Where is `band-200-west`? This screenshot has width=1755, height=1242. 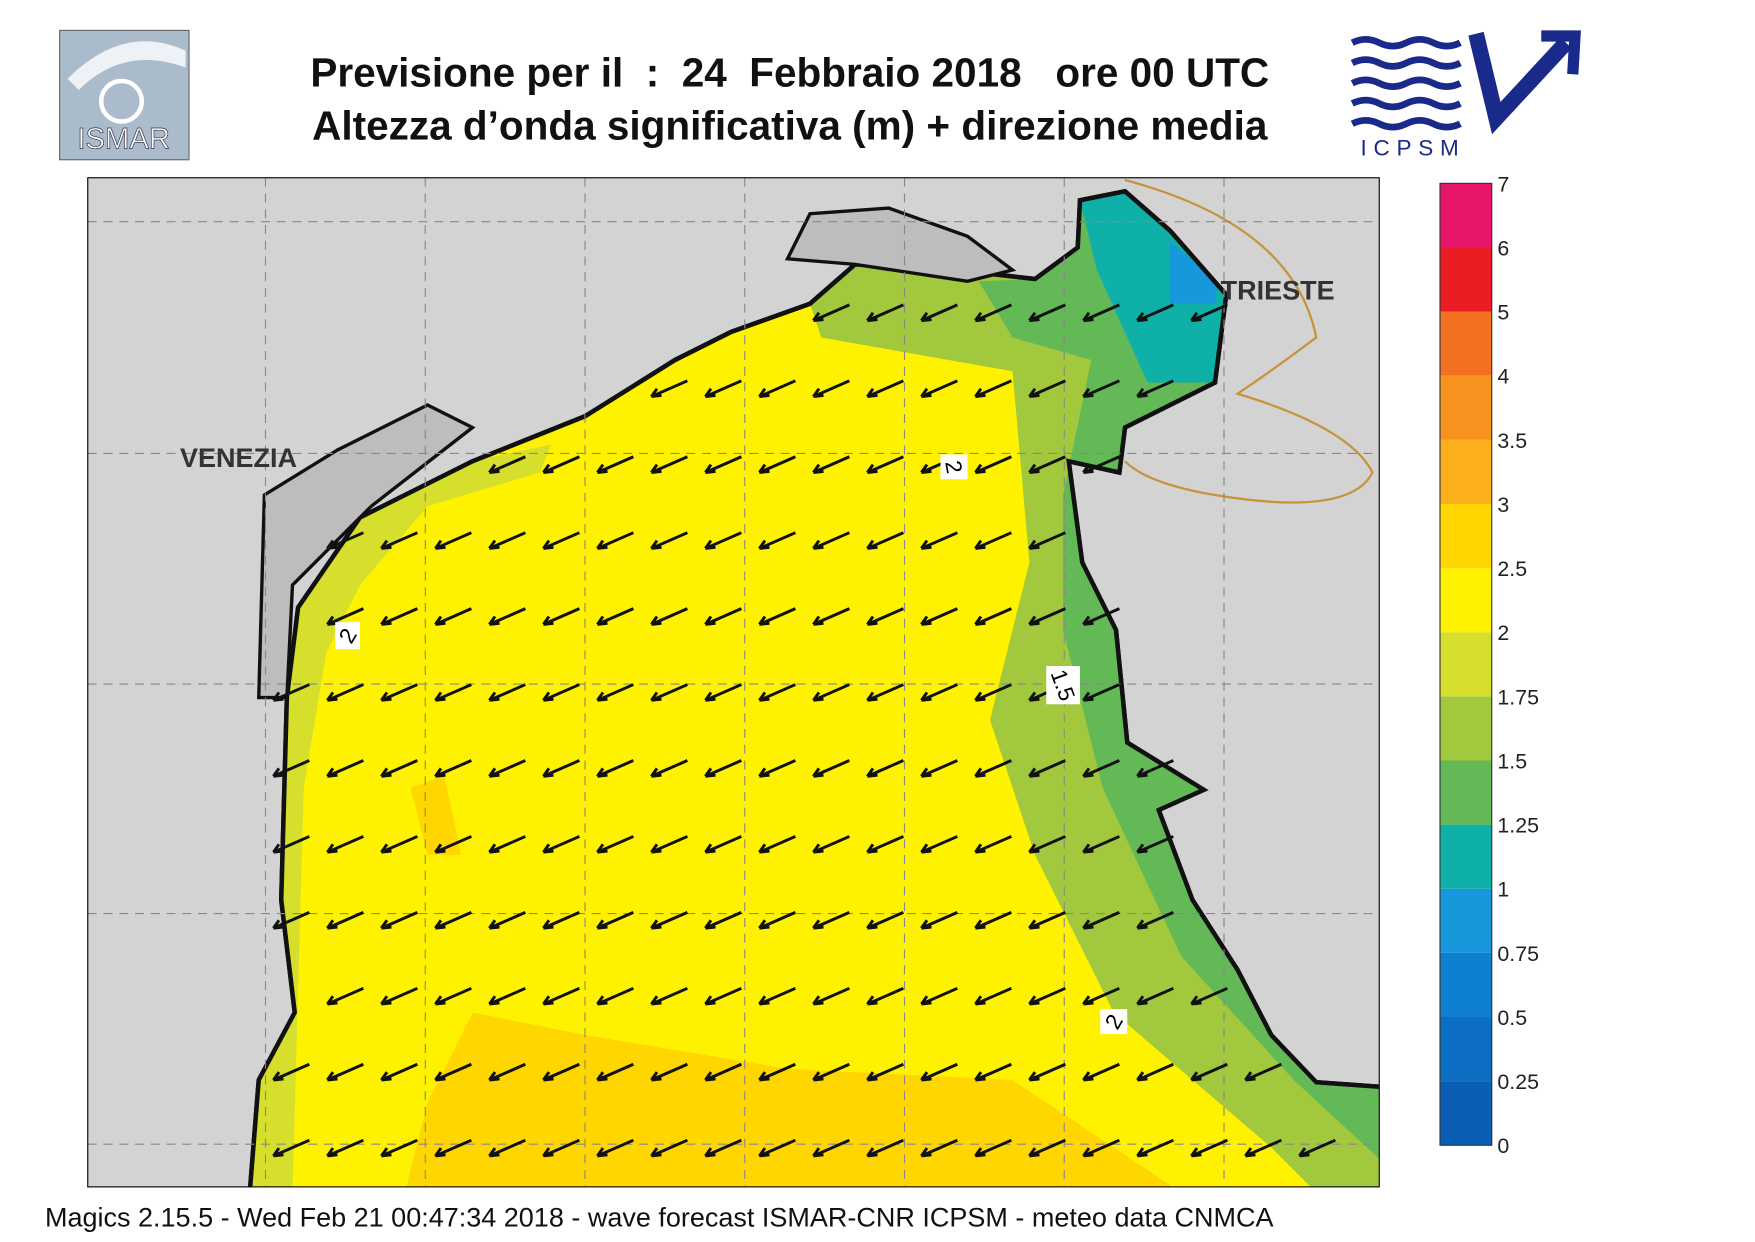
band-200-west is located at coordinates (401, 815).